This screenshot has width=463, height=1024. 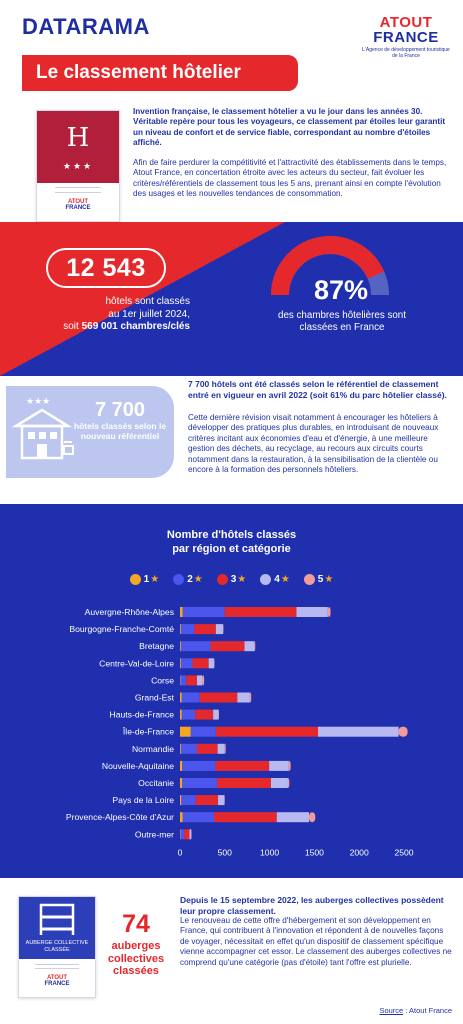 I want to click on category-label: Normandie, so click(x=153, y=749).